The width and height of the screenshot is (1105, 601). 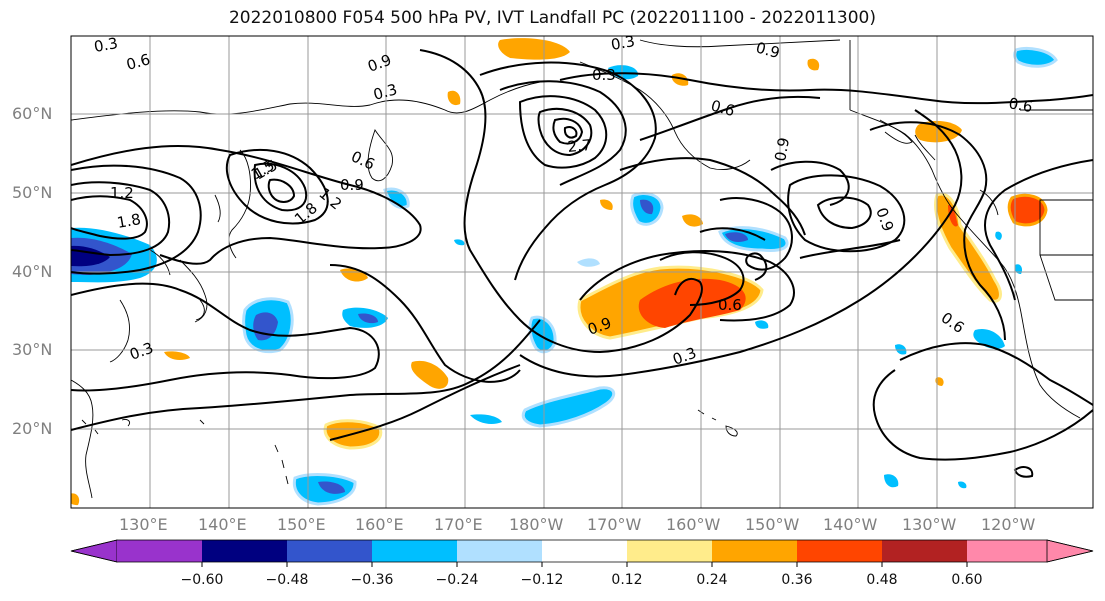 What do you see at coordinates (122, 193) in the screenshot?
I see `contour-label: 1.2` at bounding box center [122, 193].